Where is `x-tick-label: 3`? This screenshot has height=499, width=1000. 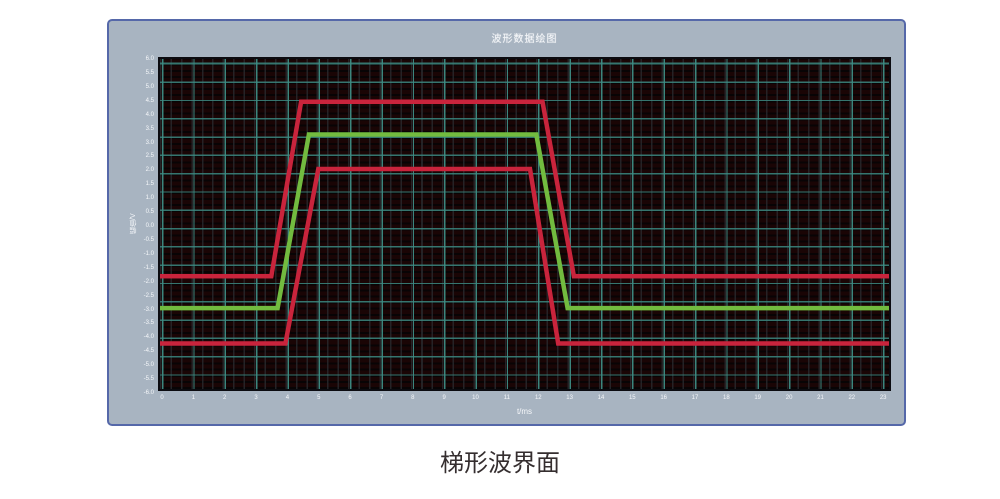 x-tick-label: 3 is located at coordinates (256, 398).